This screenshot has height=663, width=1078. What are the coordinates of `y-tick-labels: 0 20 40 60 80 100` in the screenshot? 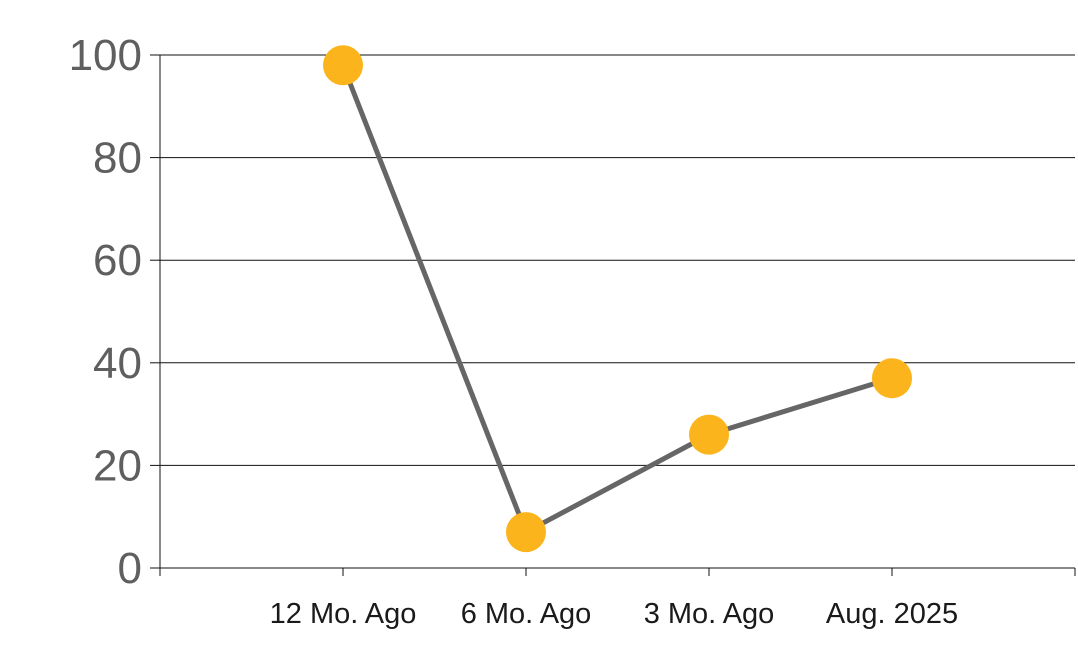 It's located at (105, 312).